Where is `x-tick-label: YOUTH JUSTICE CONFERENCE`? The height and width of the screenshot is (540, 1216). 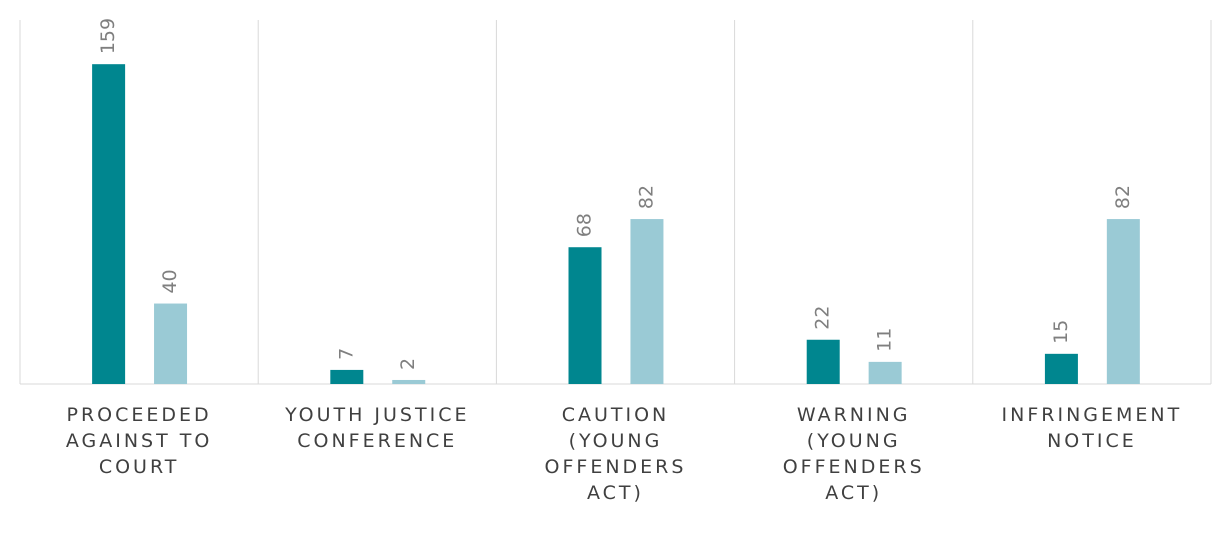 x-tick-label: YOUTH JUSTICE CONFERENCE is located at coordinates (377, 428).